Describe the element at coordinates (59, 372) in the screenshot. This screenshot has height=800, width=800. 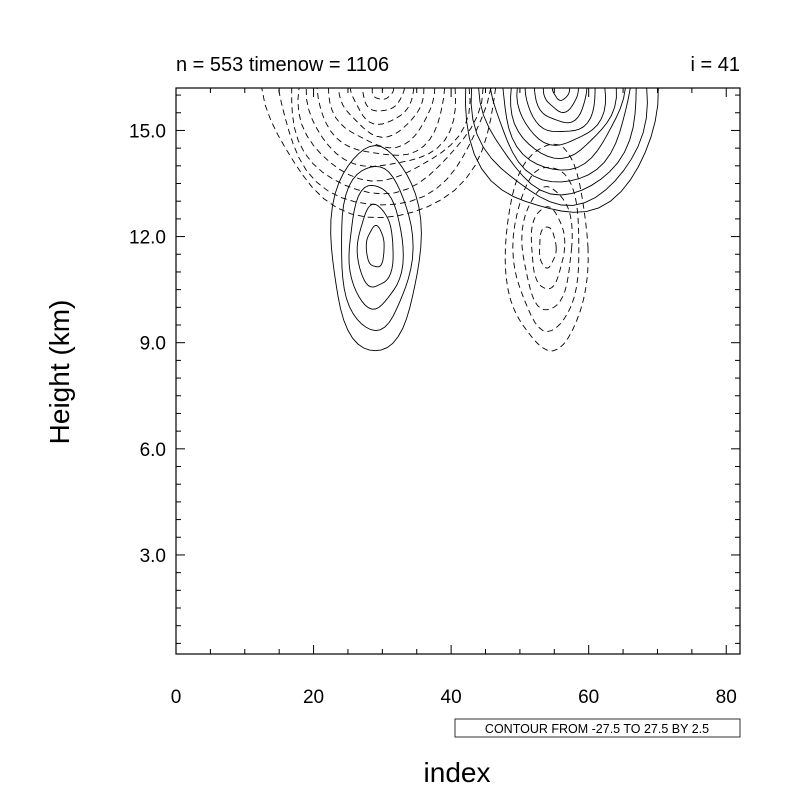
I see `y-axis-title: Height (km)` at that location.